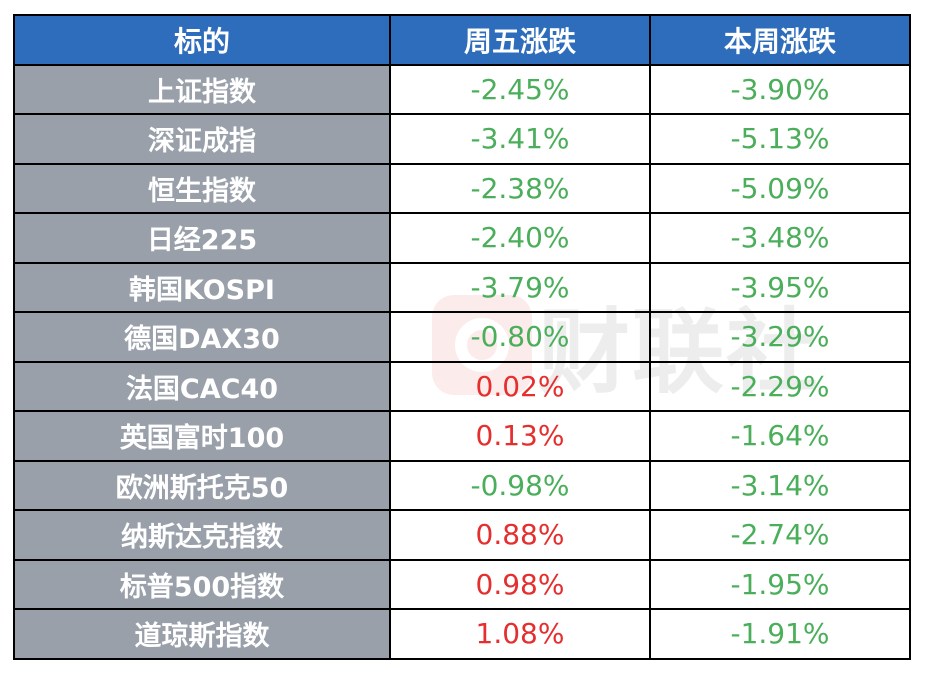 This screenshot has height=680, width=930. I want to click on table-row: 上证指数 -2.45% -3.90%, so click(462, 89).